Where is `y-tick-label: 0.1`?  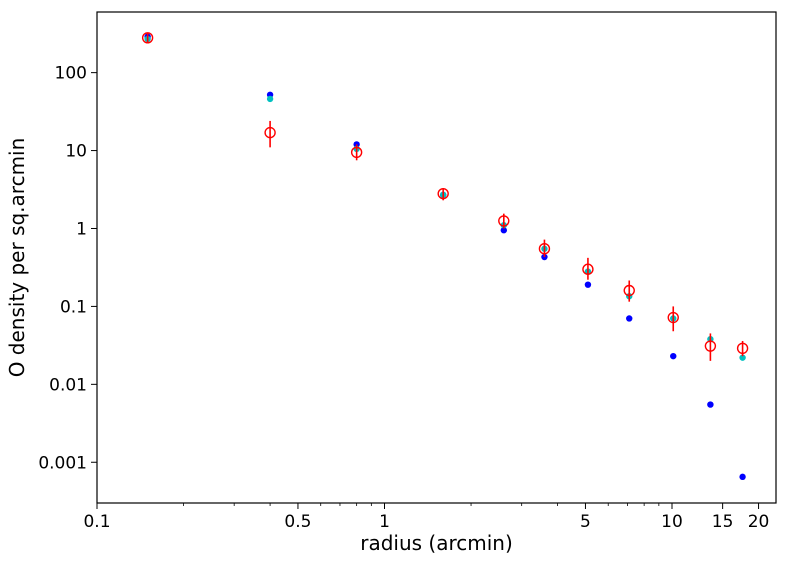
y-tick-label: 0.1 is located at coordinates (73, 307).